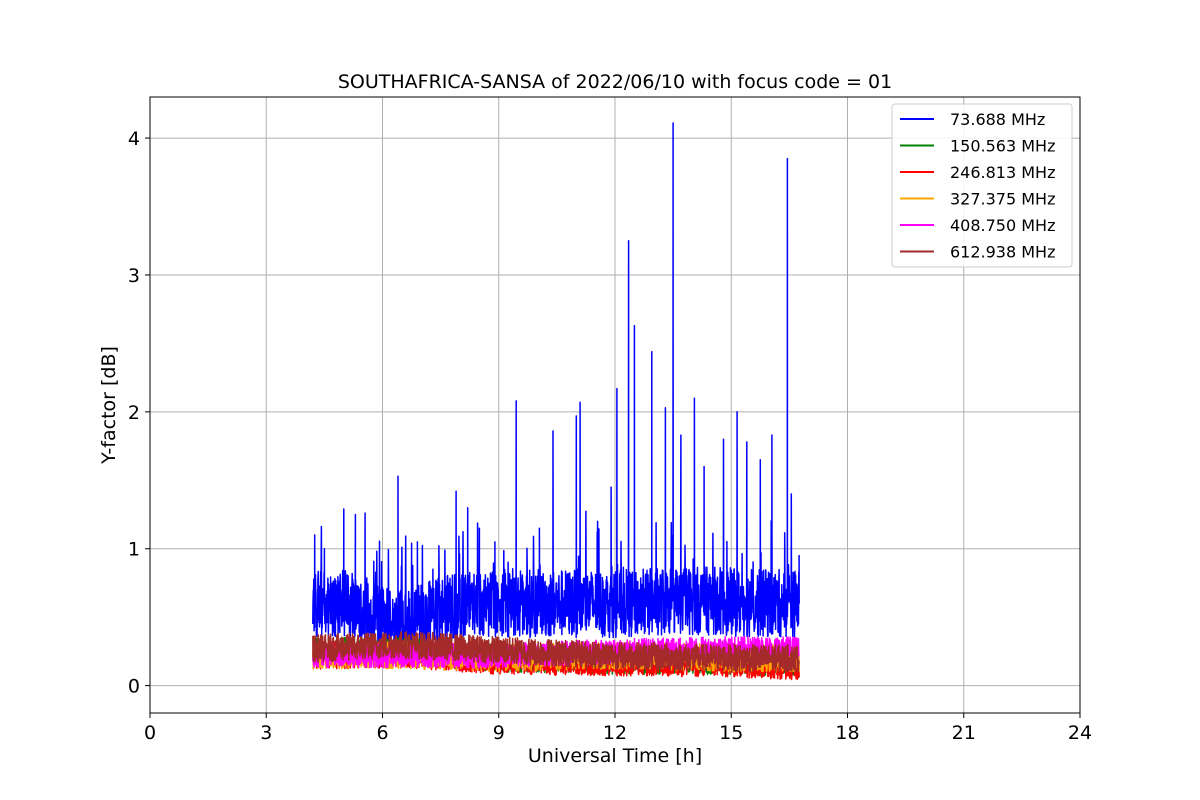 The height and width of the screenshot is (800, 1200). I want to click on y-tick-label: 3, so click(134, 276).